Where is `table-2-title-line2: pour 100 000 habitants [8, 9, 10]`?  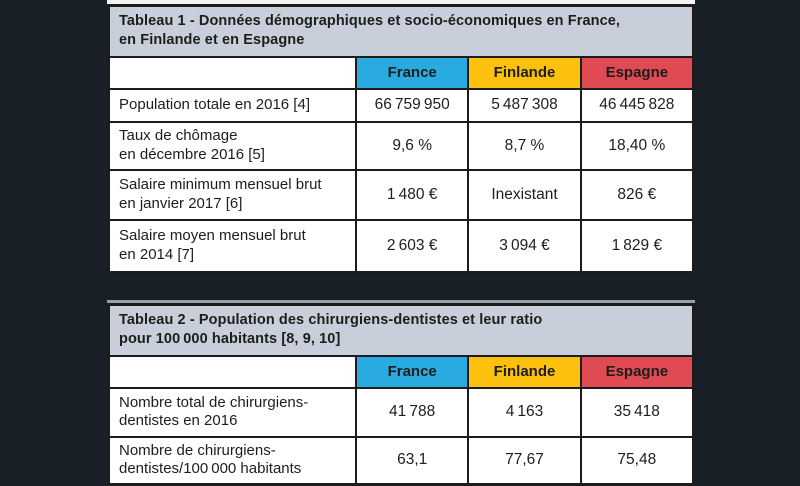 table-2-title-line2: pour 100 000 habitants [8, 9, 10] is located at coordinates (230, 338).